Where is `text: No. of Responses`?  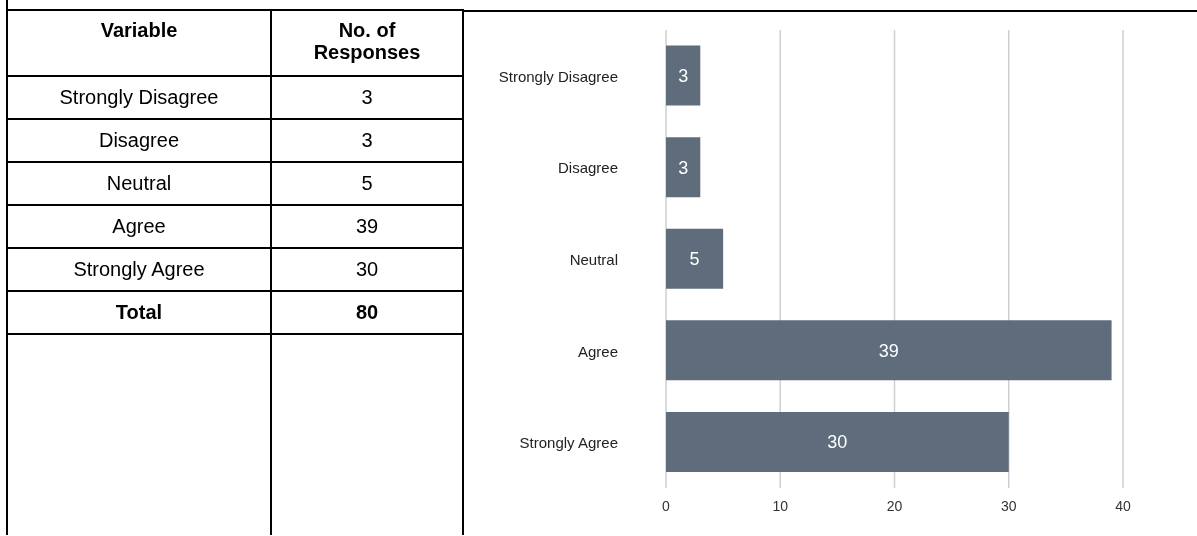 text: No. of Responses is located at coordinates (367, 41).